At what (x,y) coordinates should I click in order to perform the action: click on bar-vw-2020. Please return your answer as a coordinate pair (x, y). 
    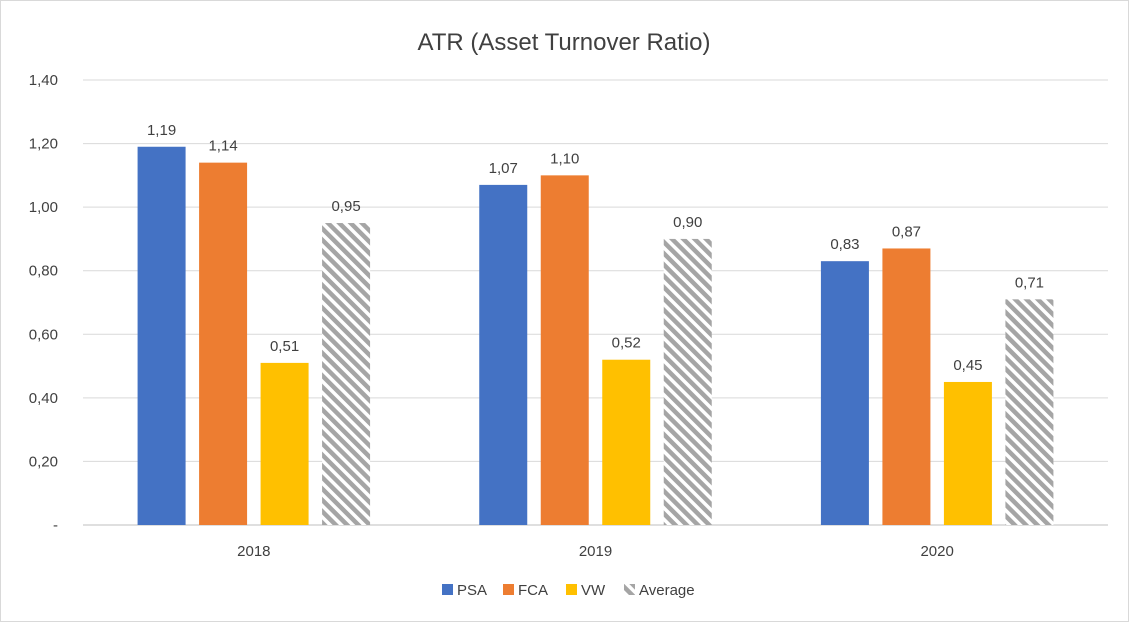
    Looking at the image, I should click on (967, 453).